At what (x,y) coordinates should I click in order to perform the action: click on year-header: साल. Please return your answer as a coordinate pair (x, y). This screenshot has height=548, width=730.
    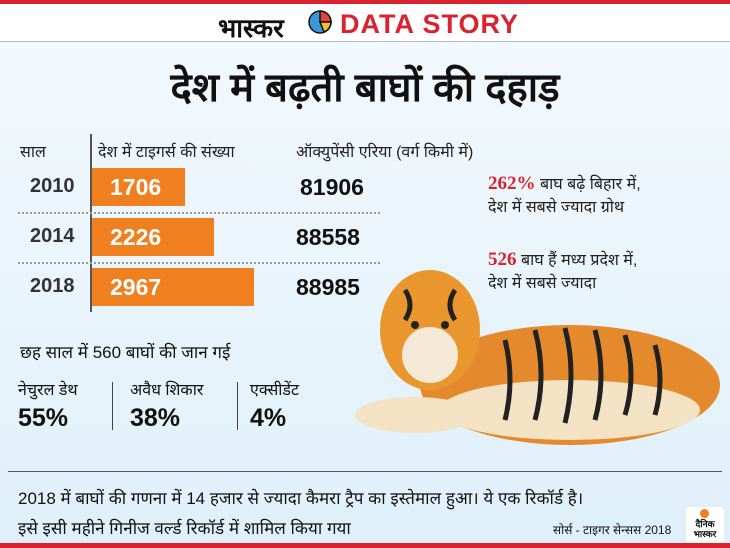
    Looking at the image, I should click on (33, 152).